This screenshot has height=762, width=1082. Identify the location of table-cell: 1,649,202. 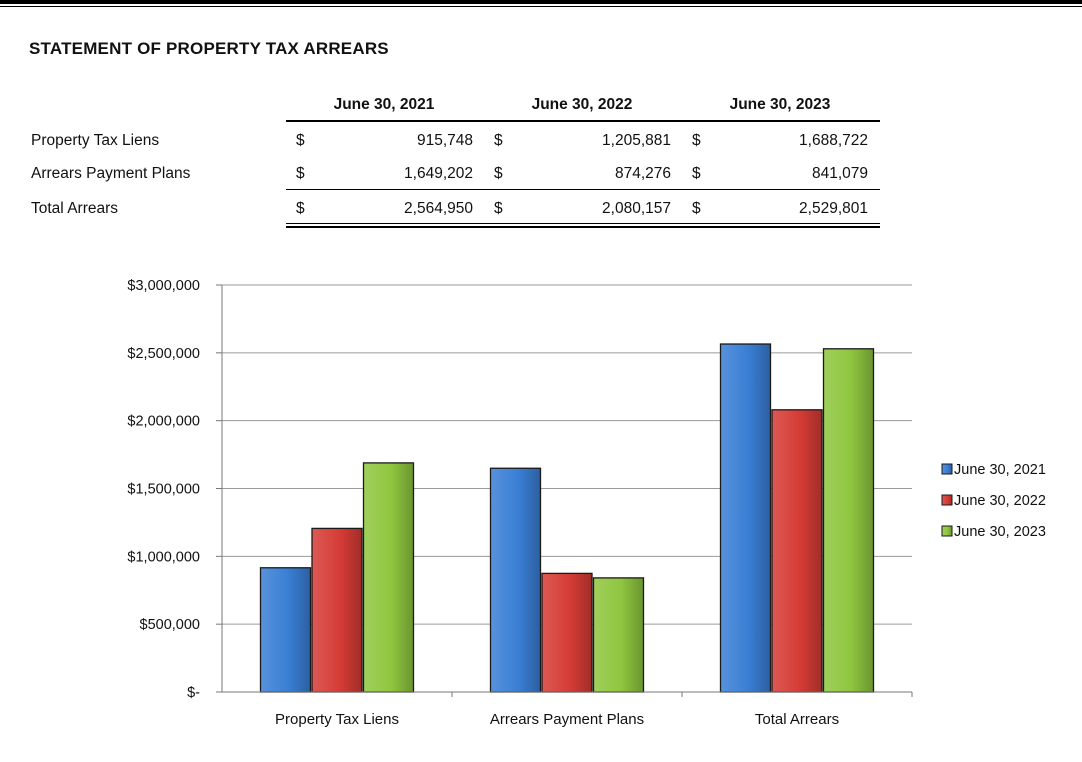
(438, 173).